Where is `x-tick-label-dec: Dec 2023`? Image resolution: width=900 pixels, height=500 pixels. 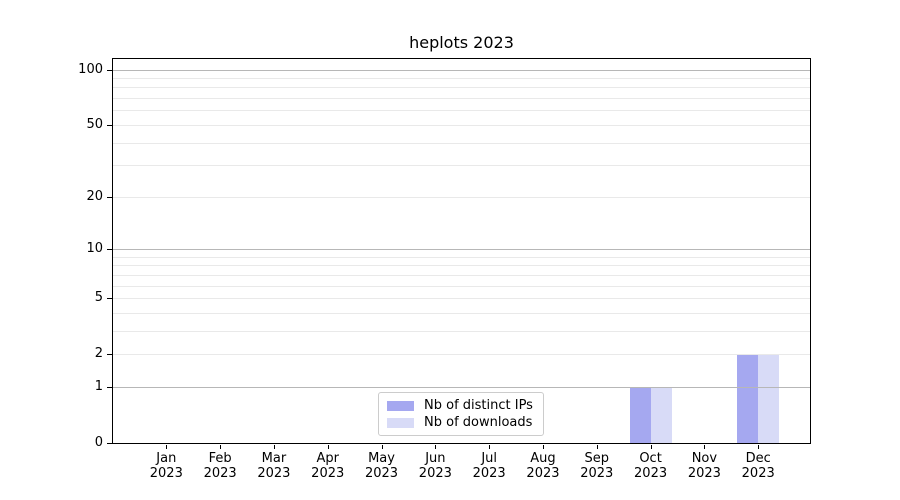 x-tick-label-dec: Dec 2023 is located at coordinates (758, 466).